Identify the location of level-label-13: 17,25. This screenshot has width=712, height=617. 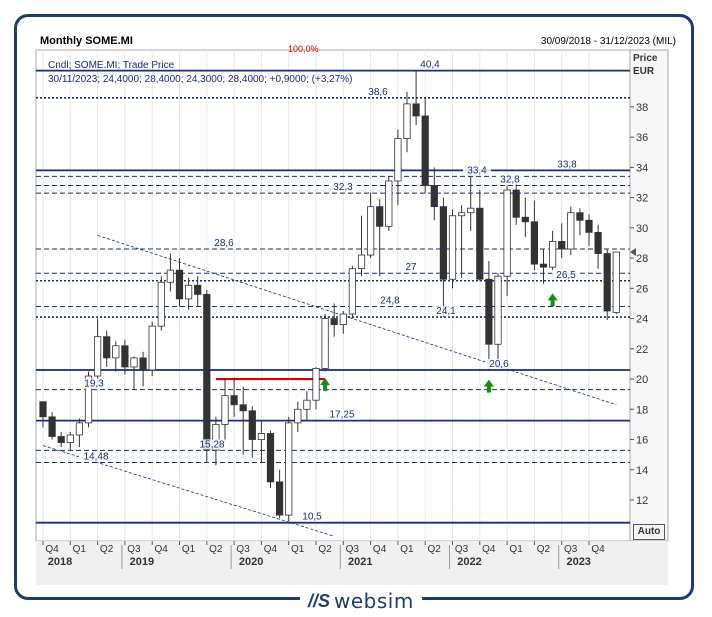
(341, 415).